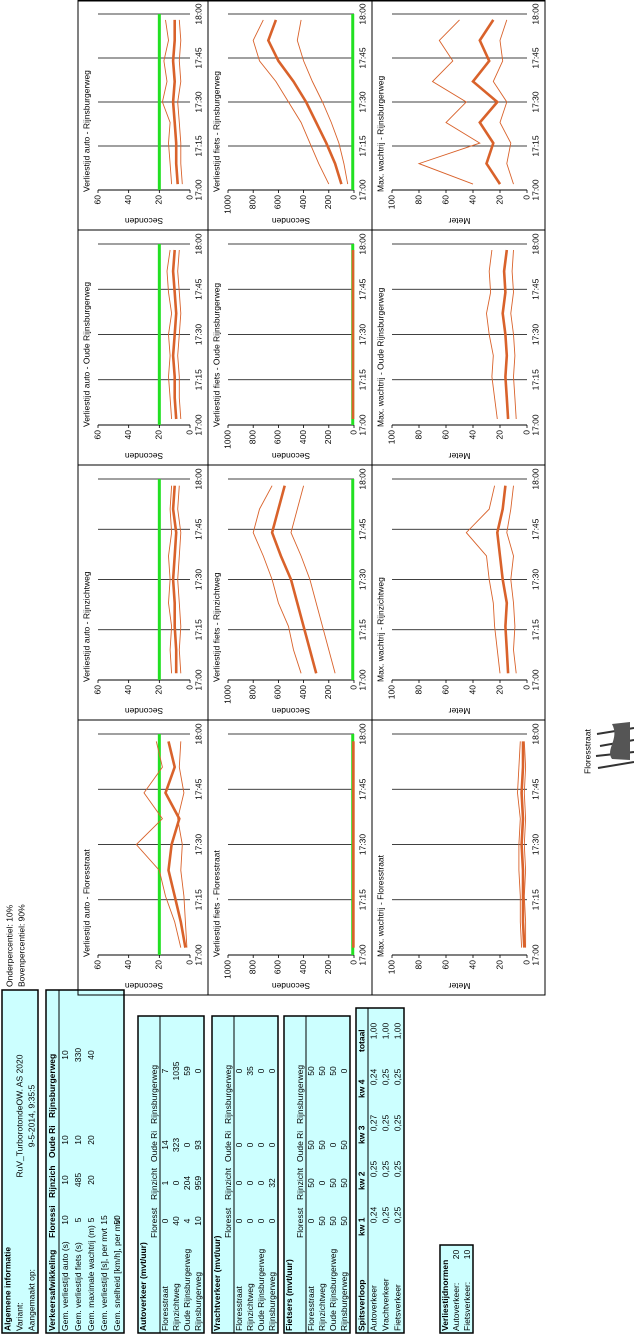 Image resolution: width=634 pixels, height=1334 pixels. Describe the element at coordinates (52, 1141) in the screenshot. I see `column-header: Oude Ri` at that location.